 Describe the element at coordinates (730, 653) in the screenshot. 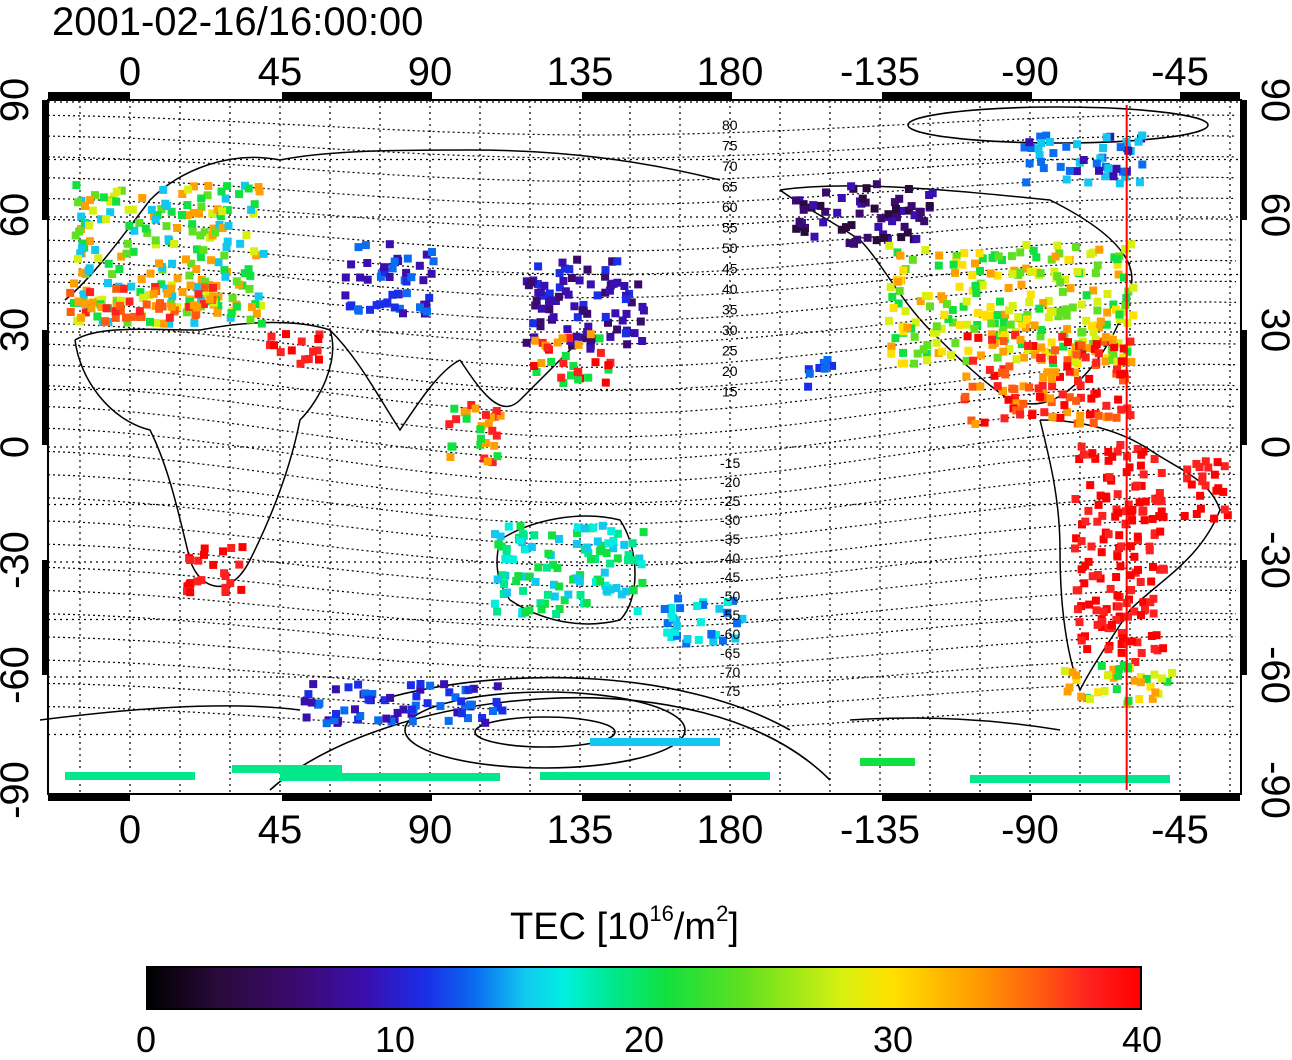

I see `contour-label: -65` at that location.